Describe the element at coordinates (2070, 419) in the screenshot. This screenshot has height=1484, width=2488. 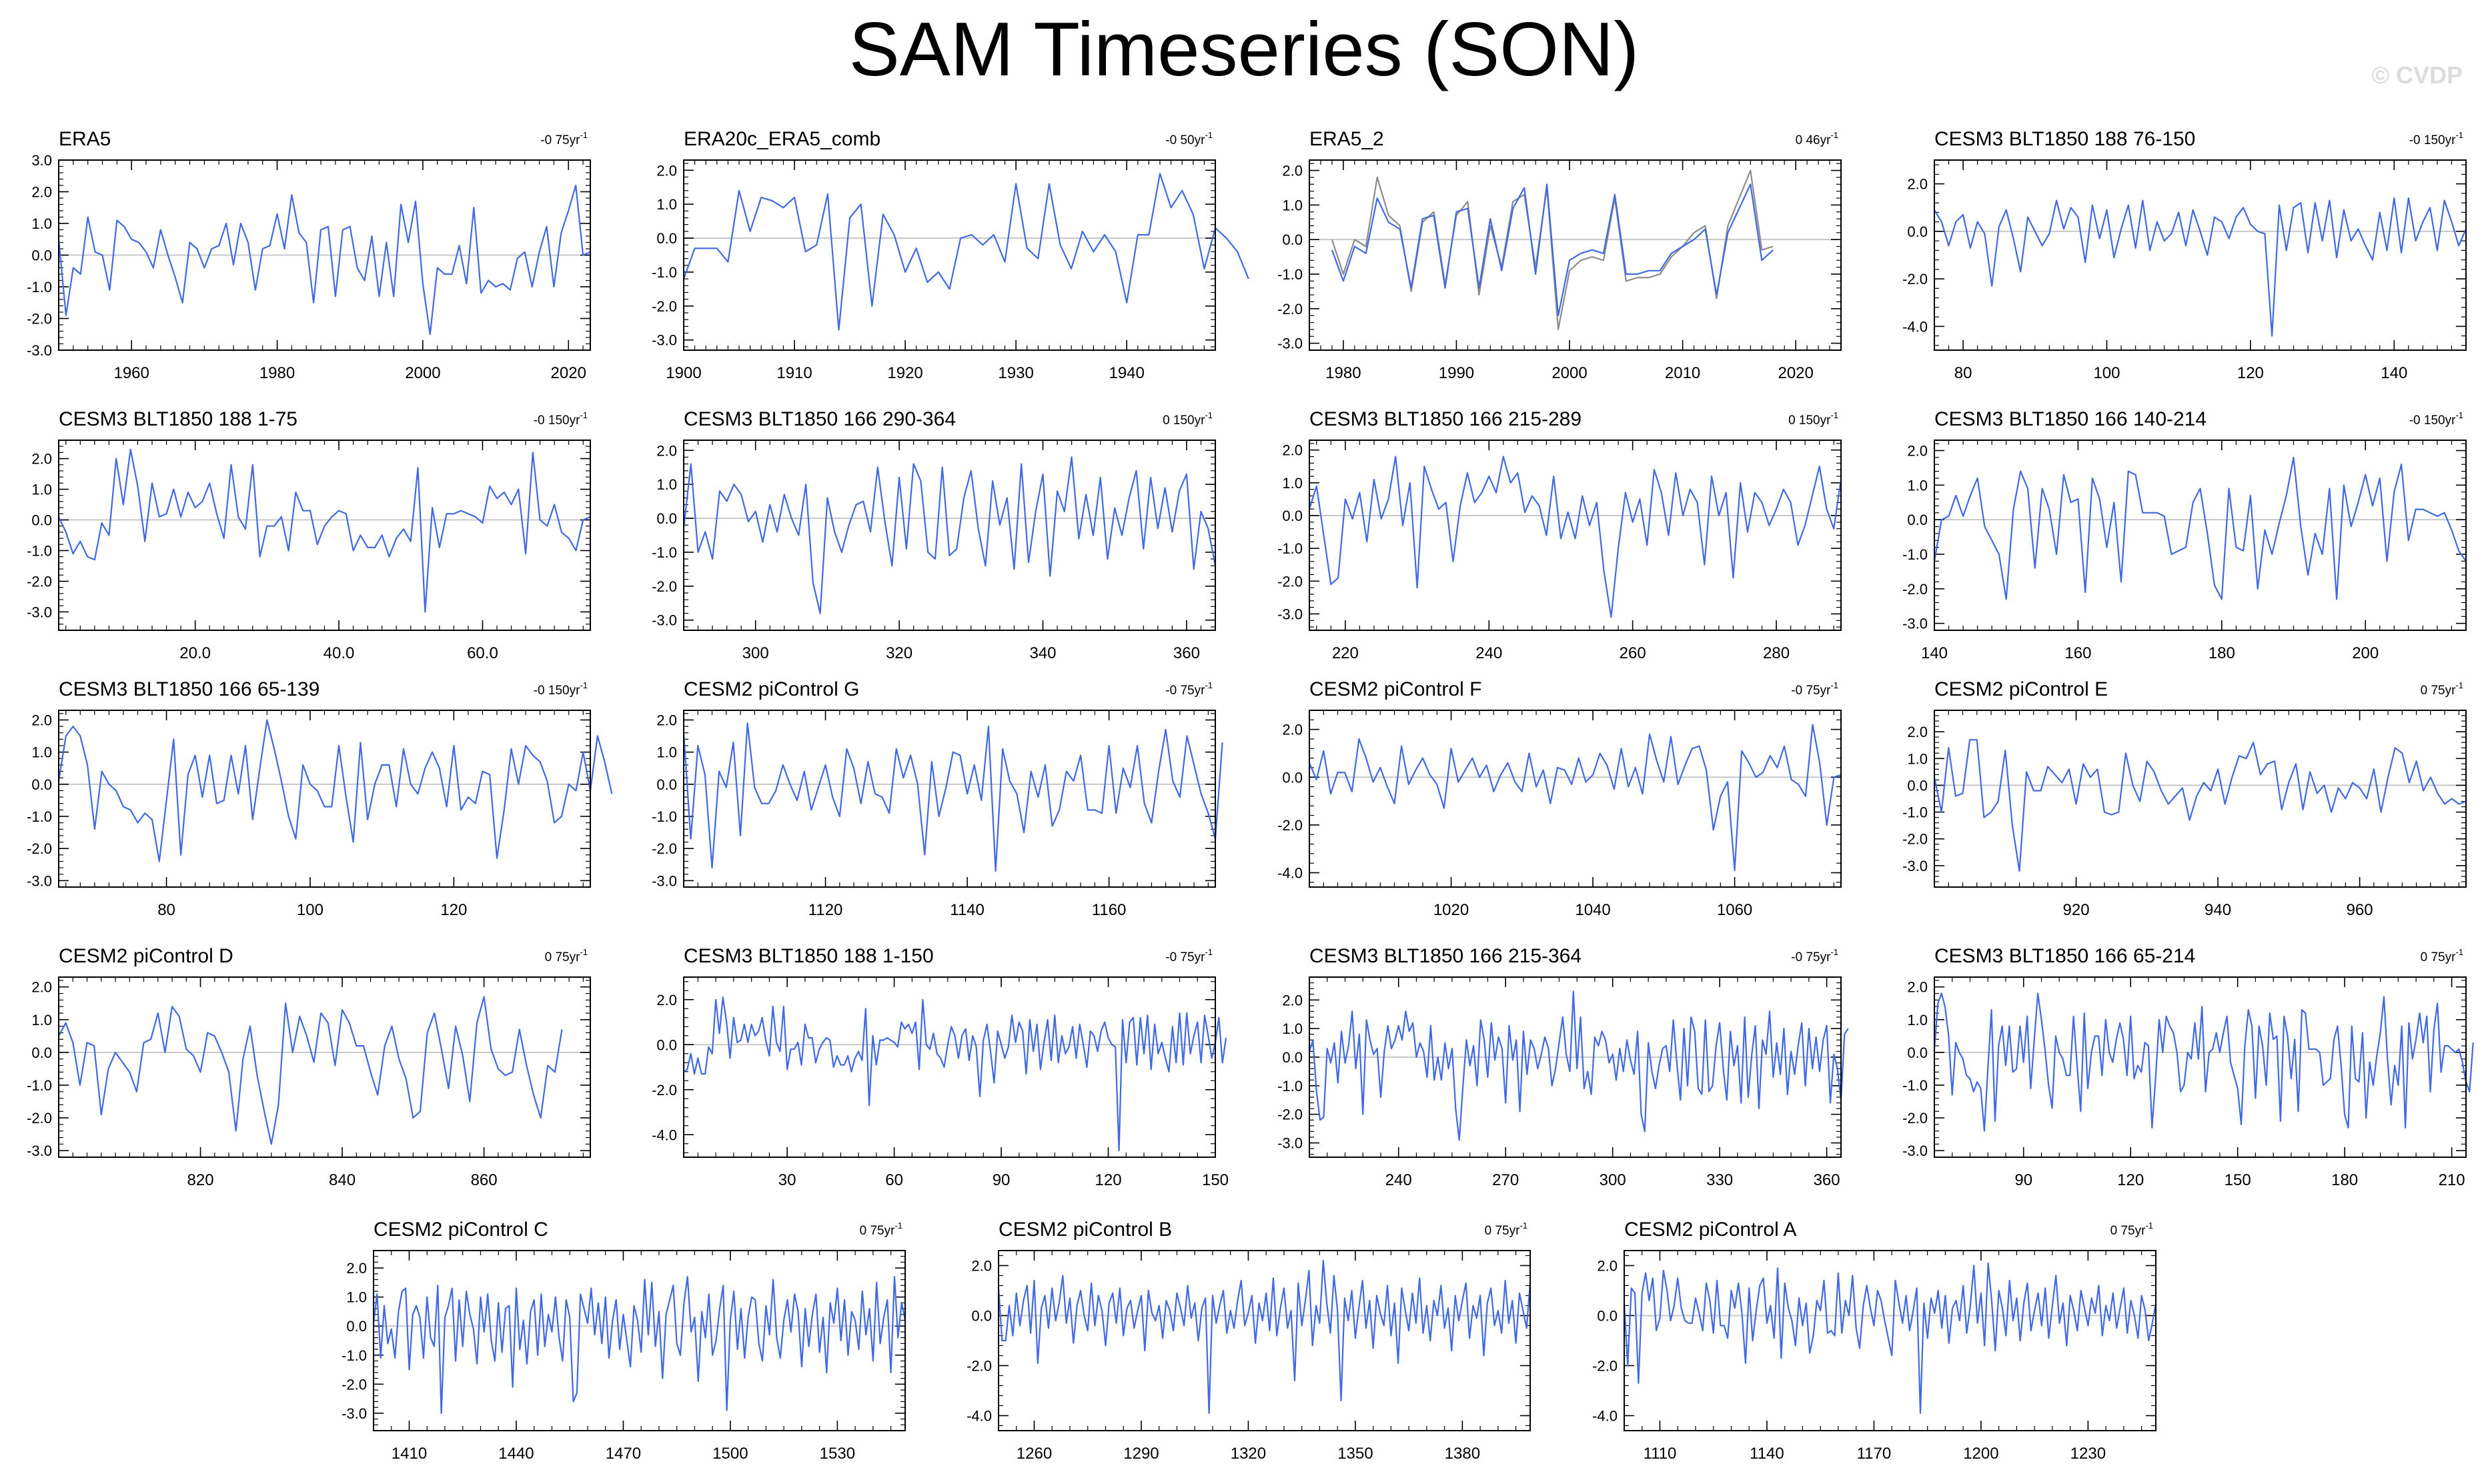
I see `panel-title: CESM3 BLT1850 166 140-214` at that location.